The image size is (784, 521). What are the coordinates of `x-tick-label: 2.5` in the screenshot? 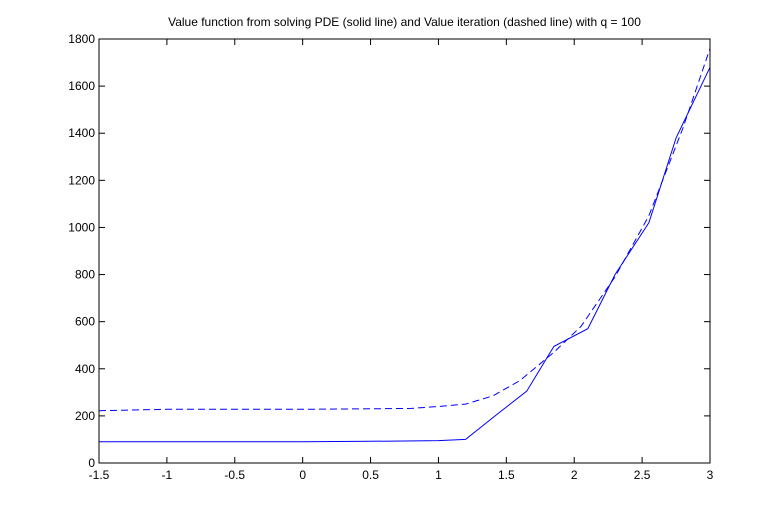 It's located at (642, 475).